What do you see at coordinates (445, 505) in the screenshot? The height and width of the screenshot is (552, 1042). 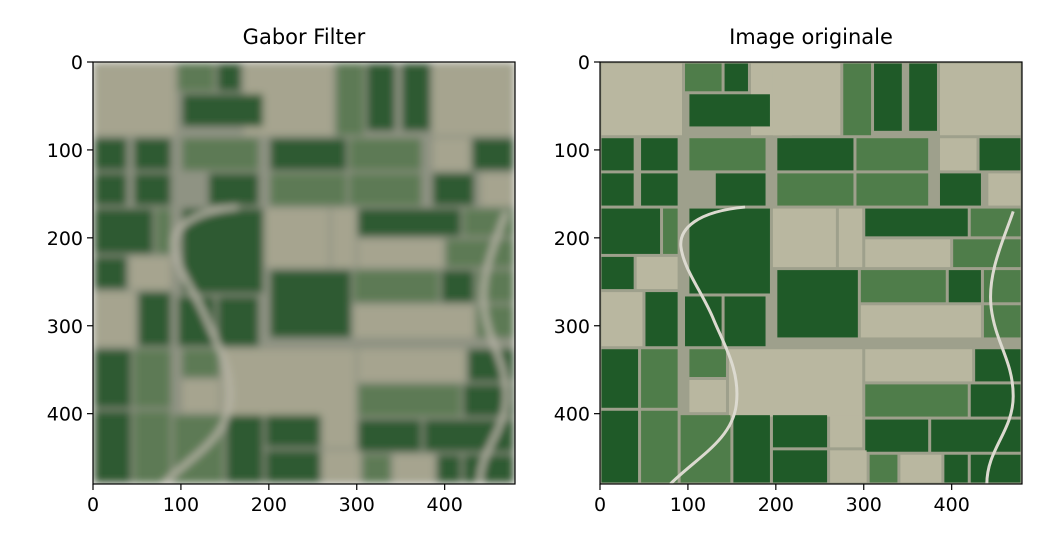 I see `gabor-filter-xtick-label: 400` at bounding box center [445, 505].